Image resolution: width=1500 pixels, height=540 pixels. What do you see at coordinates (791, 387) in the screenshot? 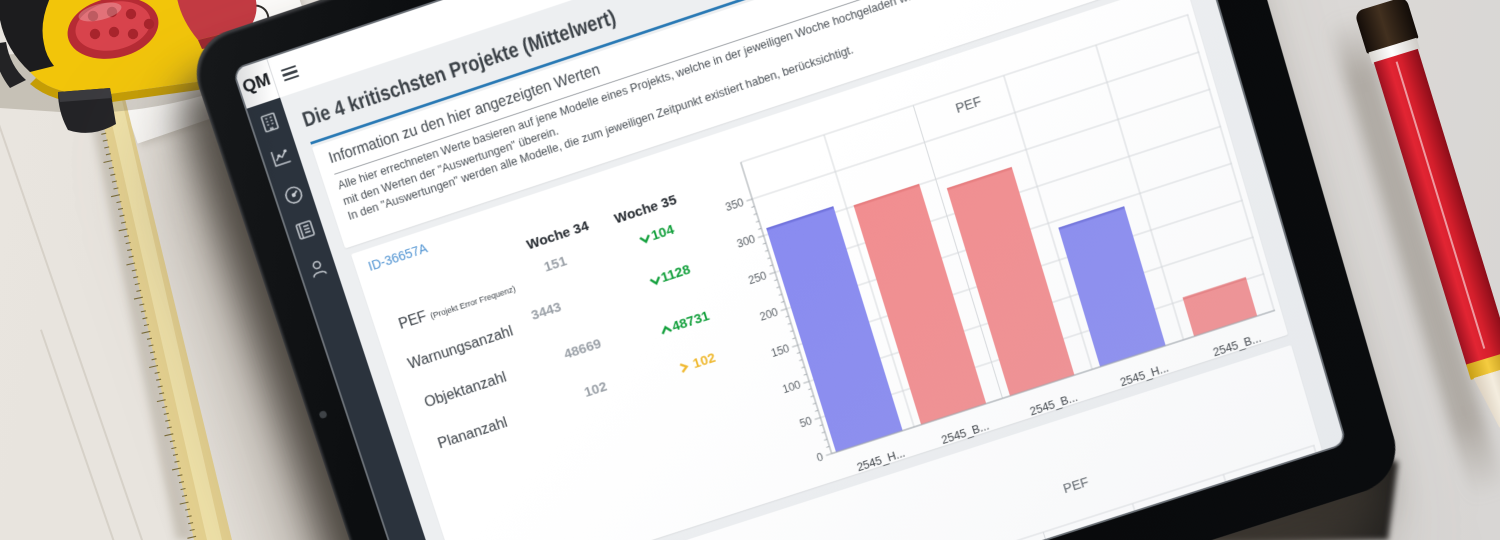
I see `svg-text: 100` at bounding box center [791, 387].